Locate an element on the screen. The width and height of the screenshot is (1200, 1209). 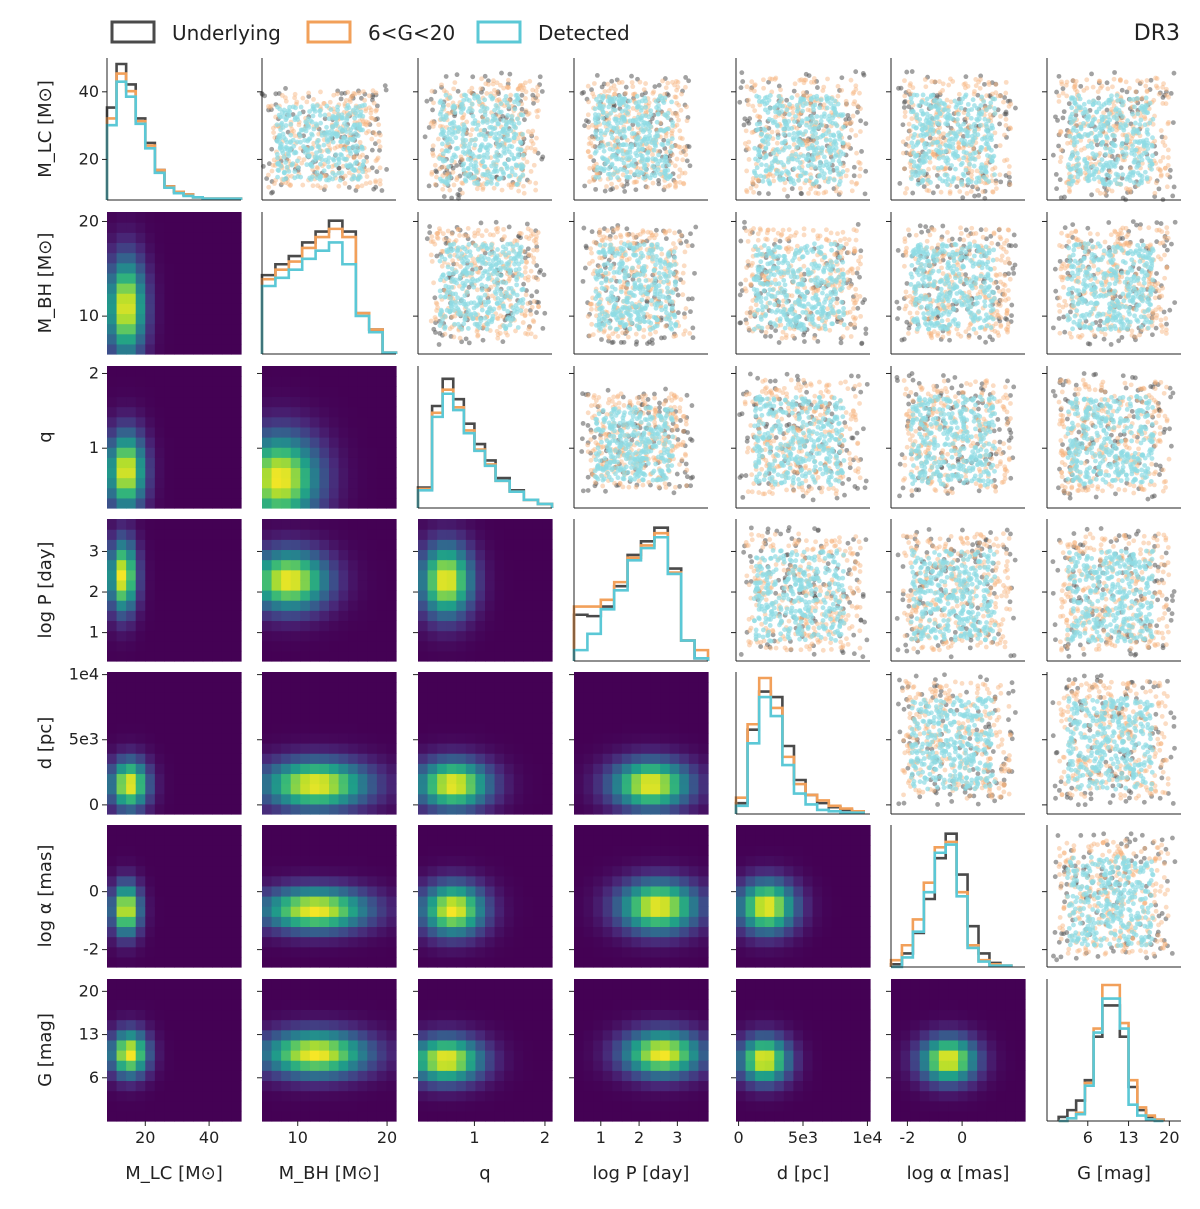
y-tick-label: 40 is located at coordinates (89, 91).